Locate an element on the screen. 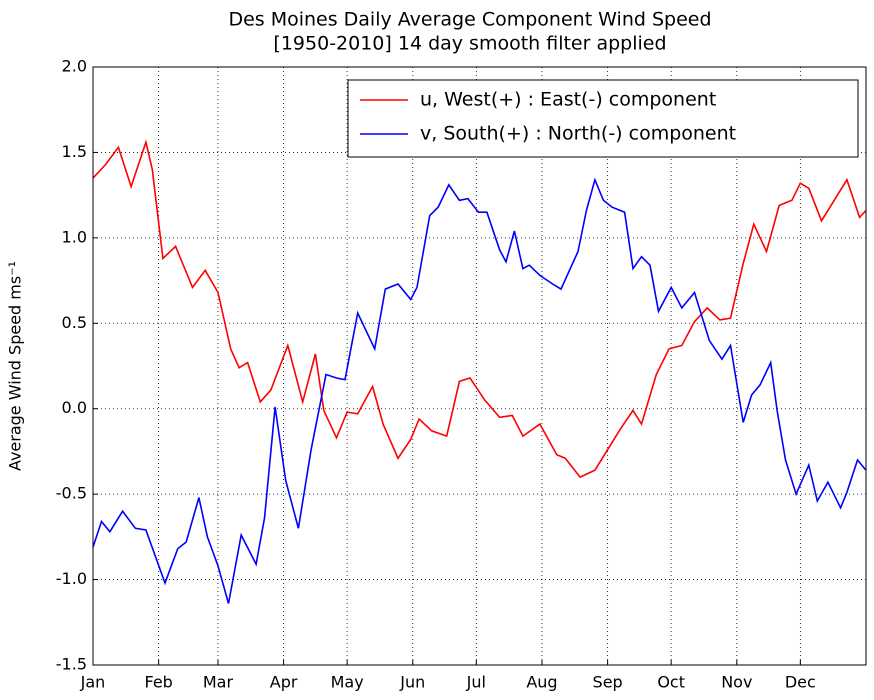 This screenshot has width=874, height=700. y-tick-label: 2.0 is located at coordinates (74, 66).